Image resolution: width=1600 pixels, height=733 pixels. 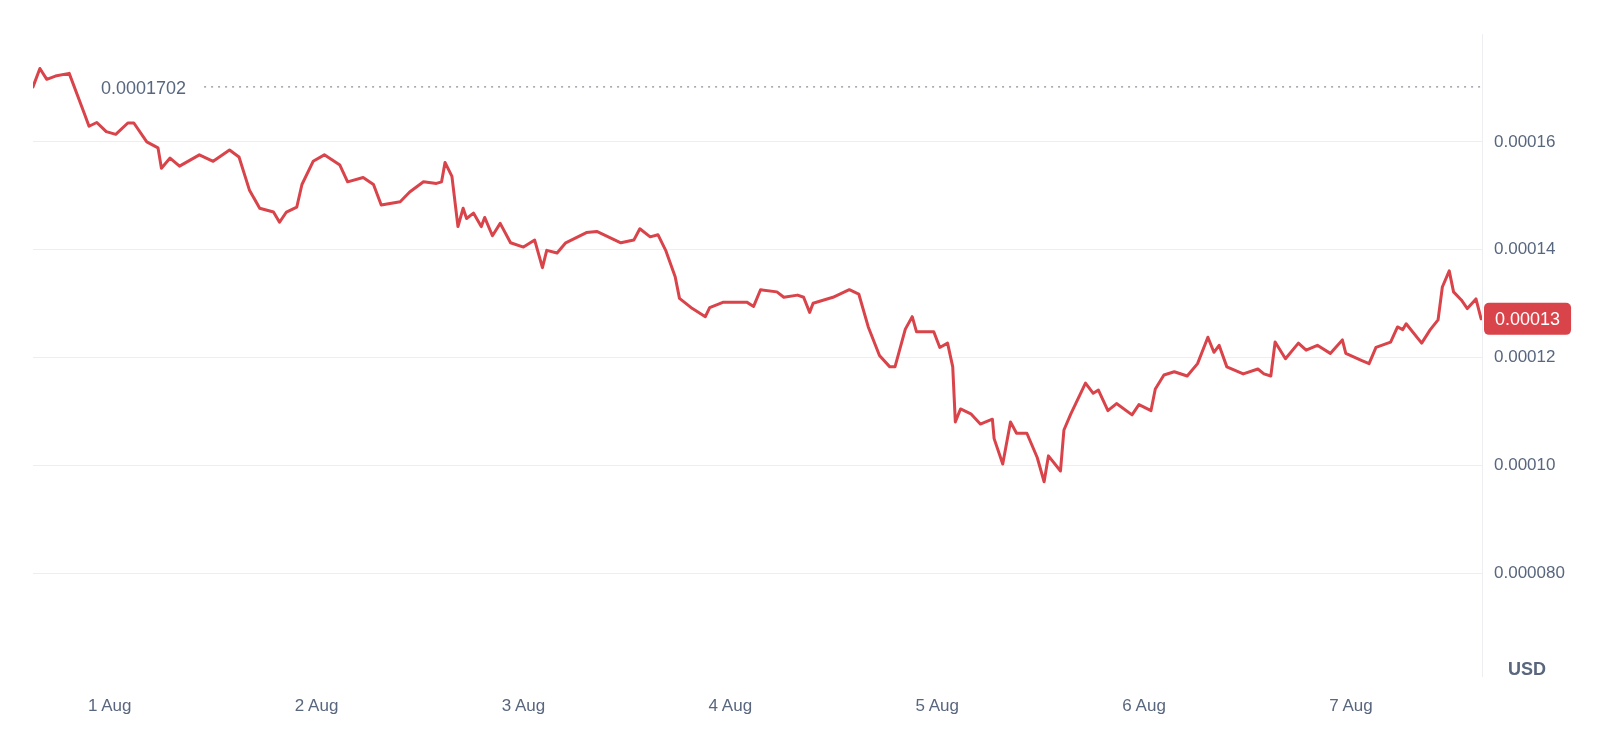 I want to click on x-tick-label: 5 Aug, so click(x=937, y=705).